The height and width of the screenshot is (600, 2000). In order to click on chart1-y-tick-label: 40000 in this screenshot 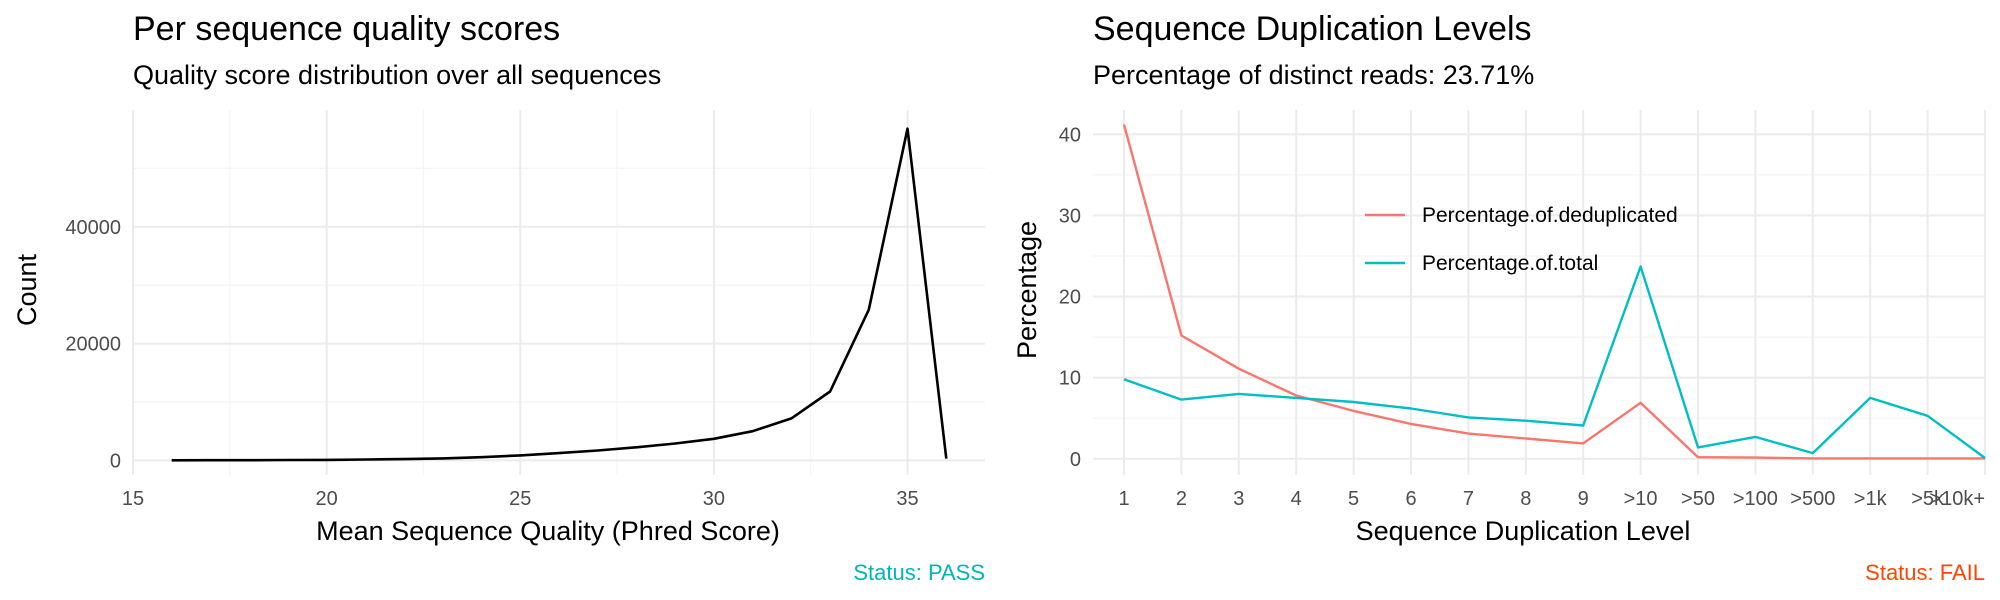, I will do `click(93, 228)`.